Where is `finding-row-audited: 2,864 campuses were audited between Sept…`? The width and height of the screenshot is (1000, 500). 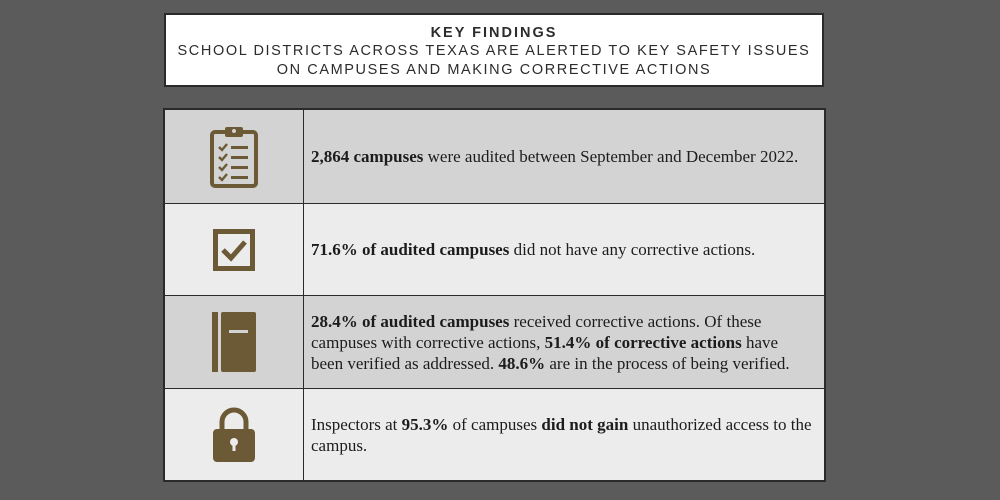
finding-row-audited: 2,864 campuses were audited between Sept… is located at coordinates (494, 156).